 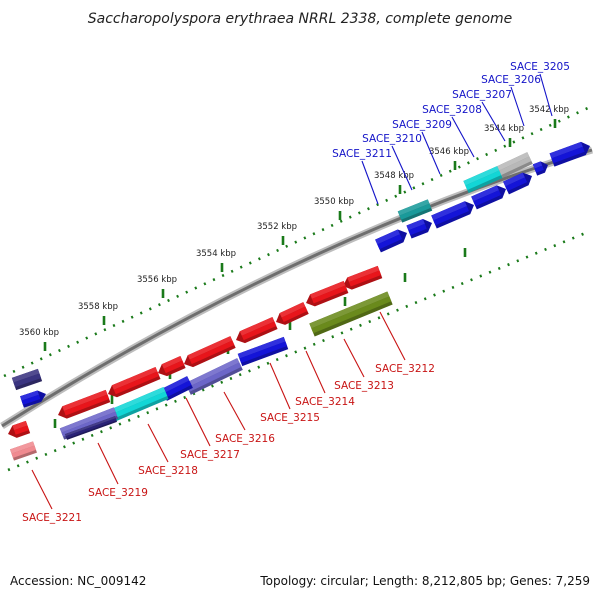 What do you see at coordinates (422, 125) in the screenshot?
I see `gene-label-forward: SACE_3209` at bounding box center [422, 125].